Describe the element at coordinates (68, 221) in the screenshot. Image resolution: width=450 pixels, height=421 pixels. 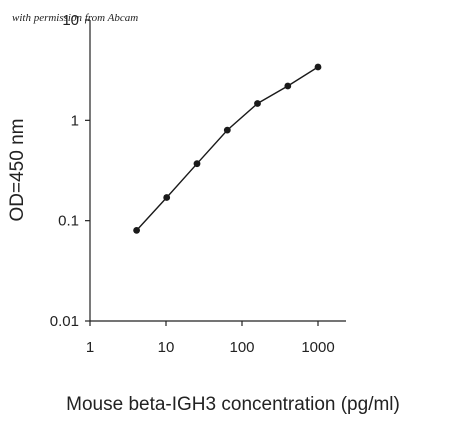
I see `y-tick-label: 0.1` at that location.